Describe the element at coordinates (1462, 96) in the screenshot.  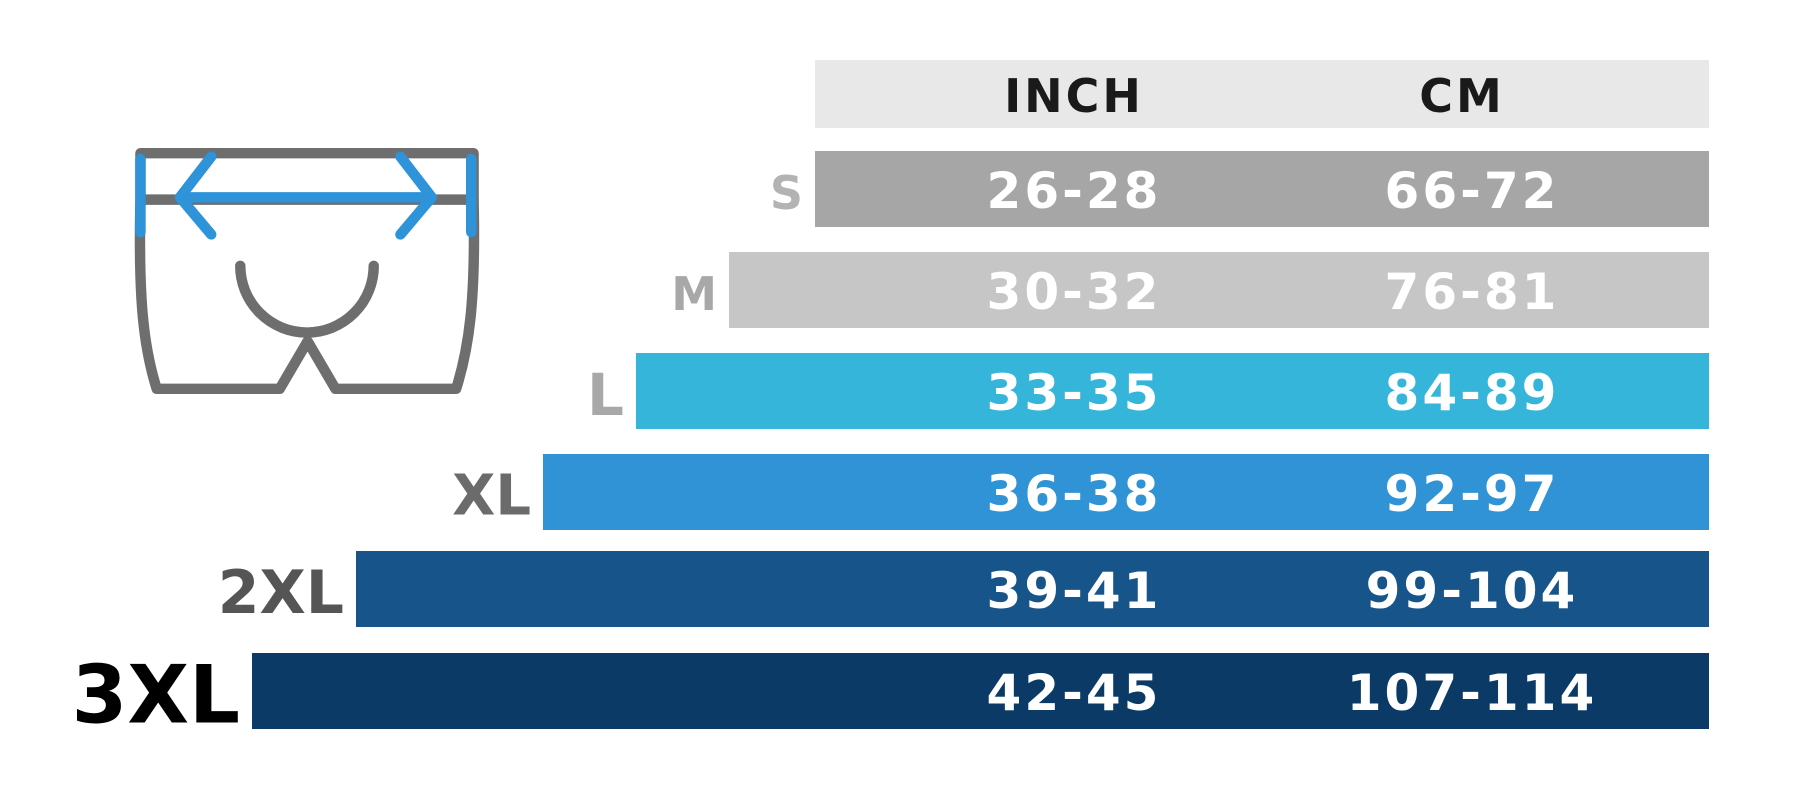
I see `header-cm: CM` at that location.